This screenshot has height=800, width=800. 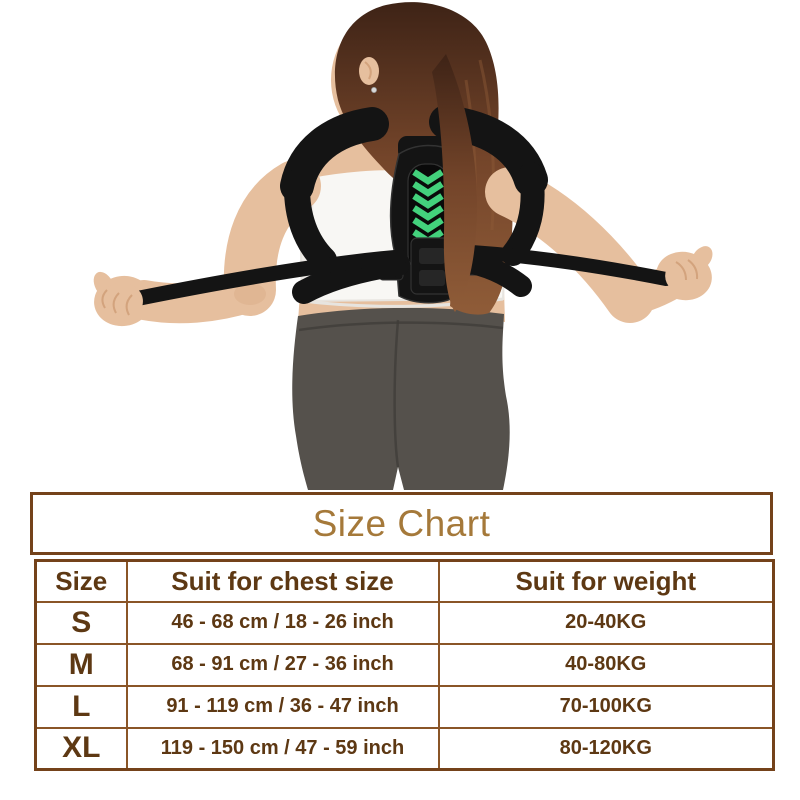 I want to click on left-elbow-shade, so click(x=250, y=294).